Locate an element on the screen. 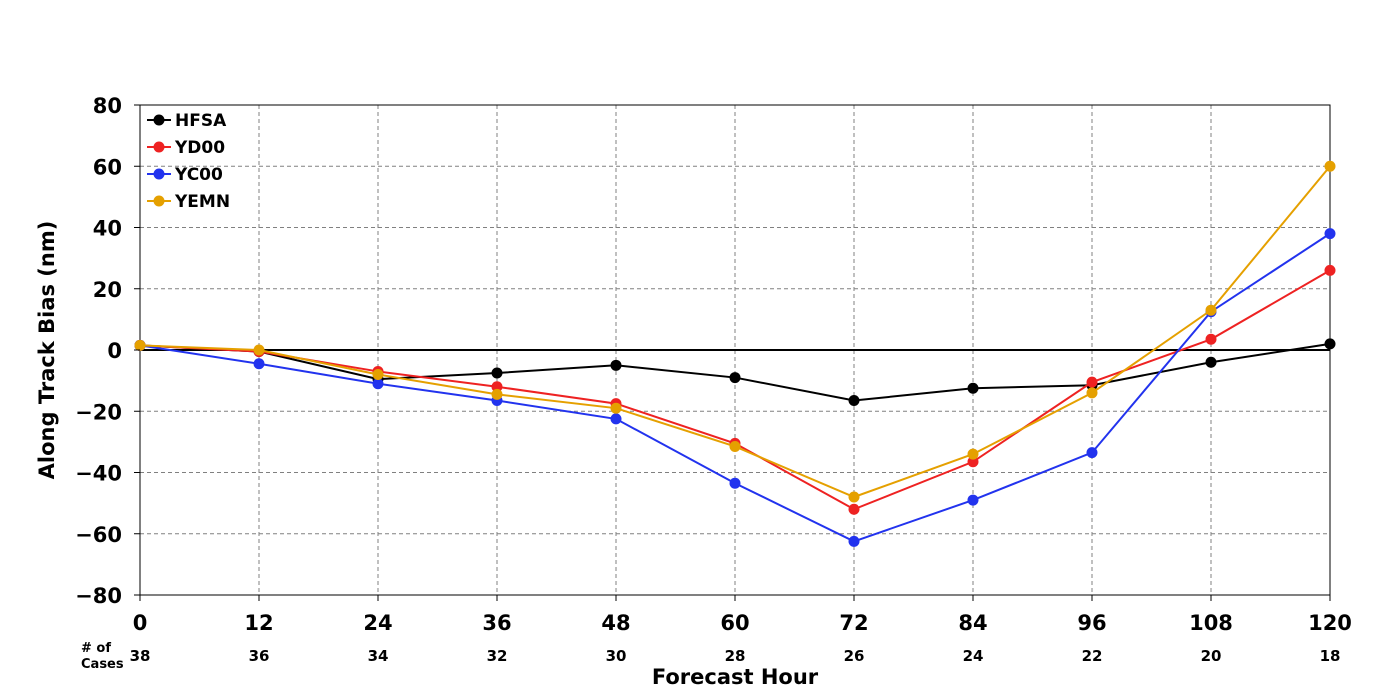 Image resolution: width=1400 pixels, height=700 pixels. case-count-label: 22 is located at coordinates (1092, 656).